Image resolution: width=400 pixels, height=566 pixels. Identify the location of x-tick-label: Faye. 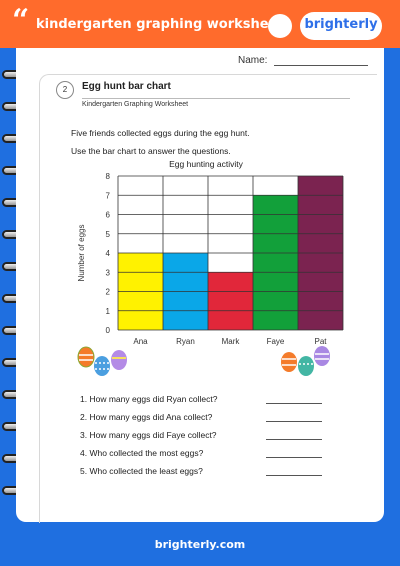
(276, 341).